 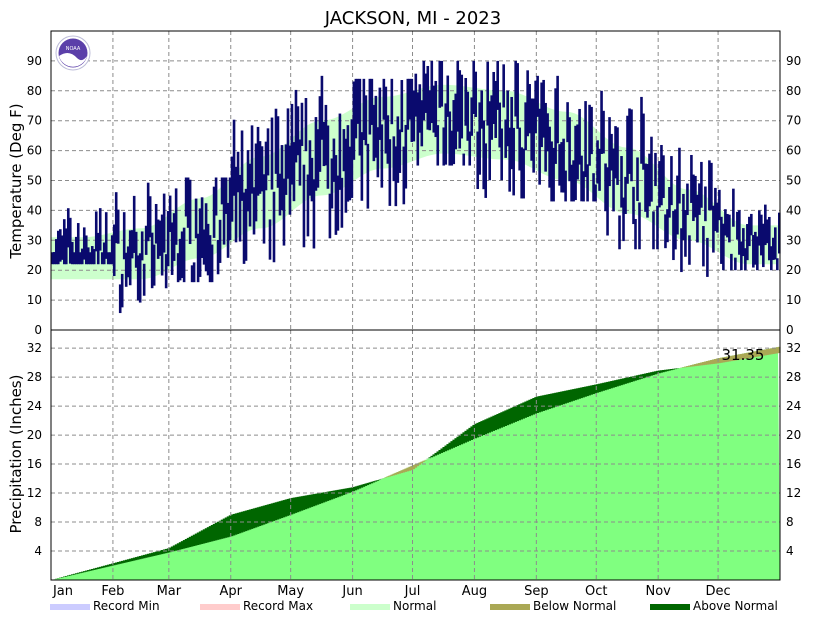 I want to click on month-label: Mar, so click(x=169, y=591).